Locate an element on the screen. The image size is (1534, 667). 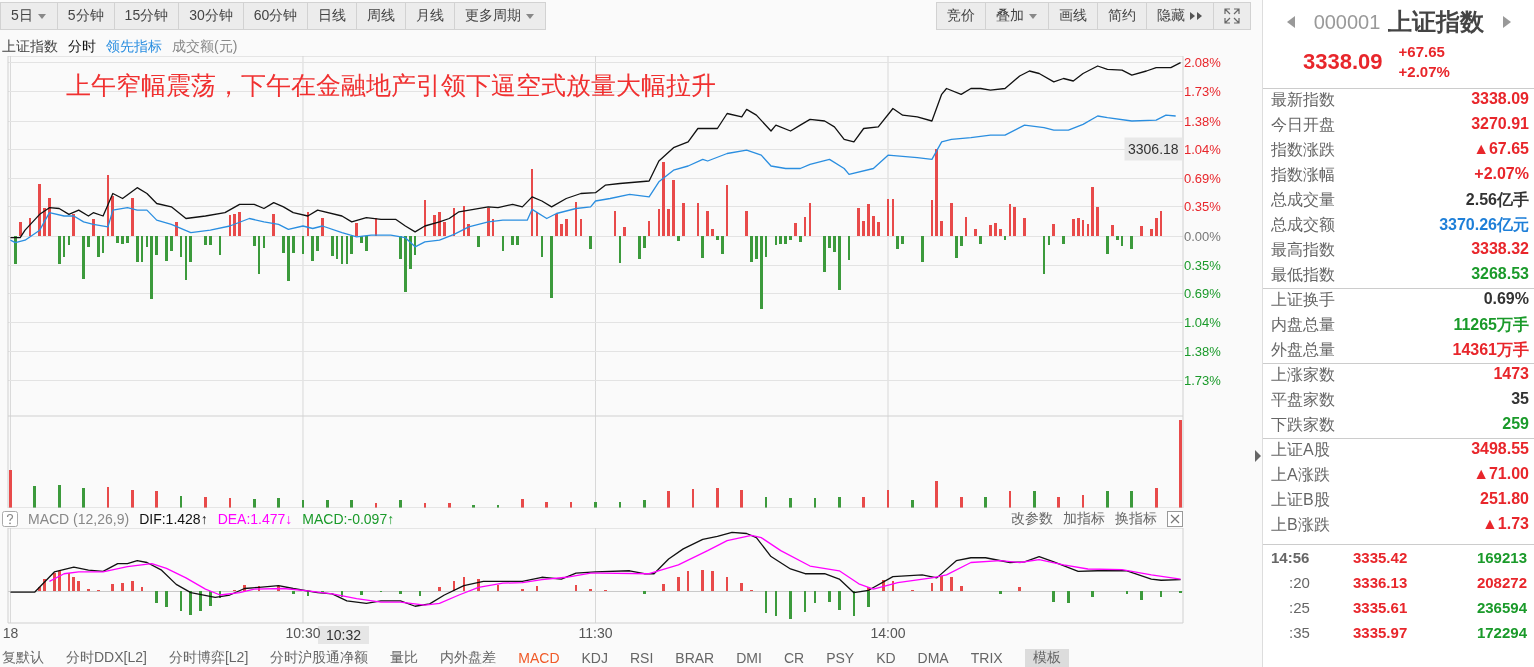
text: 5分钟 is located at coordinates (85, 16).